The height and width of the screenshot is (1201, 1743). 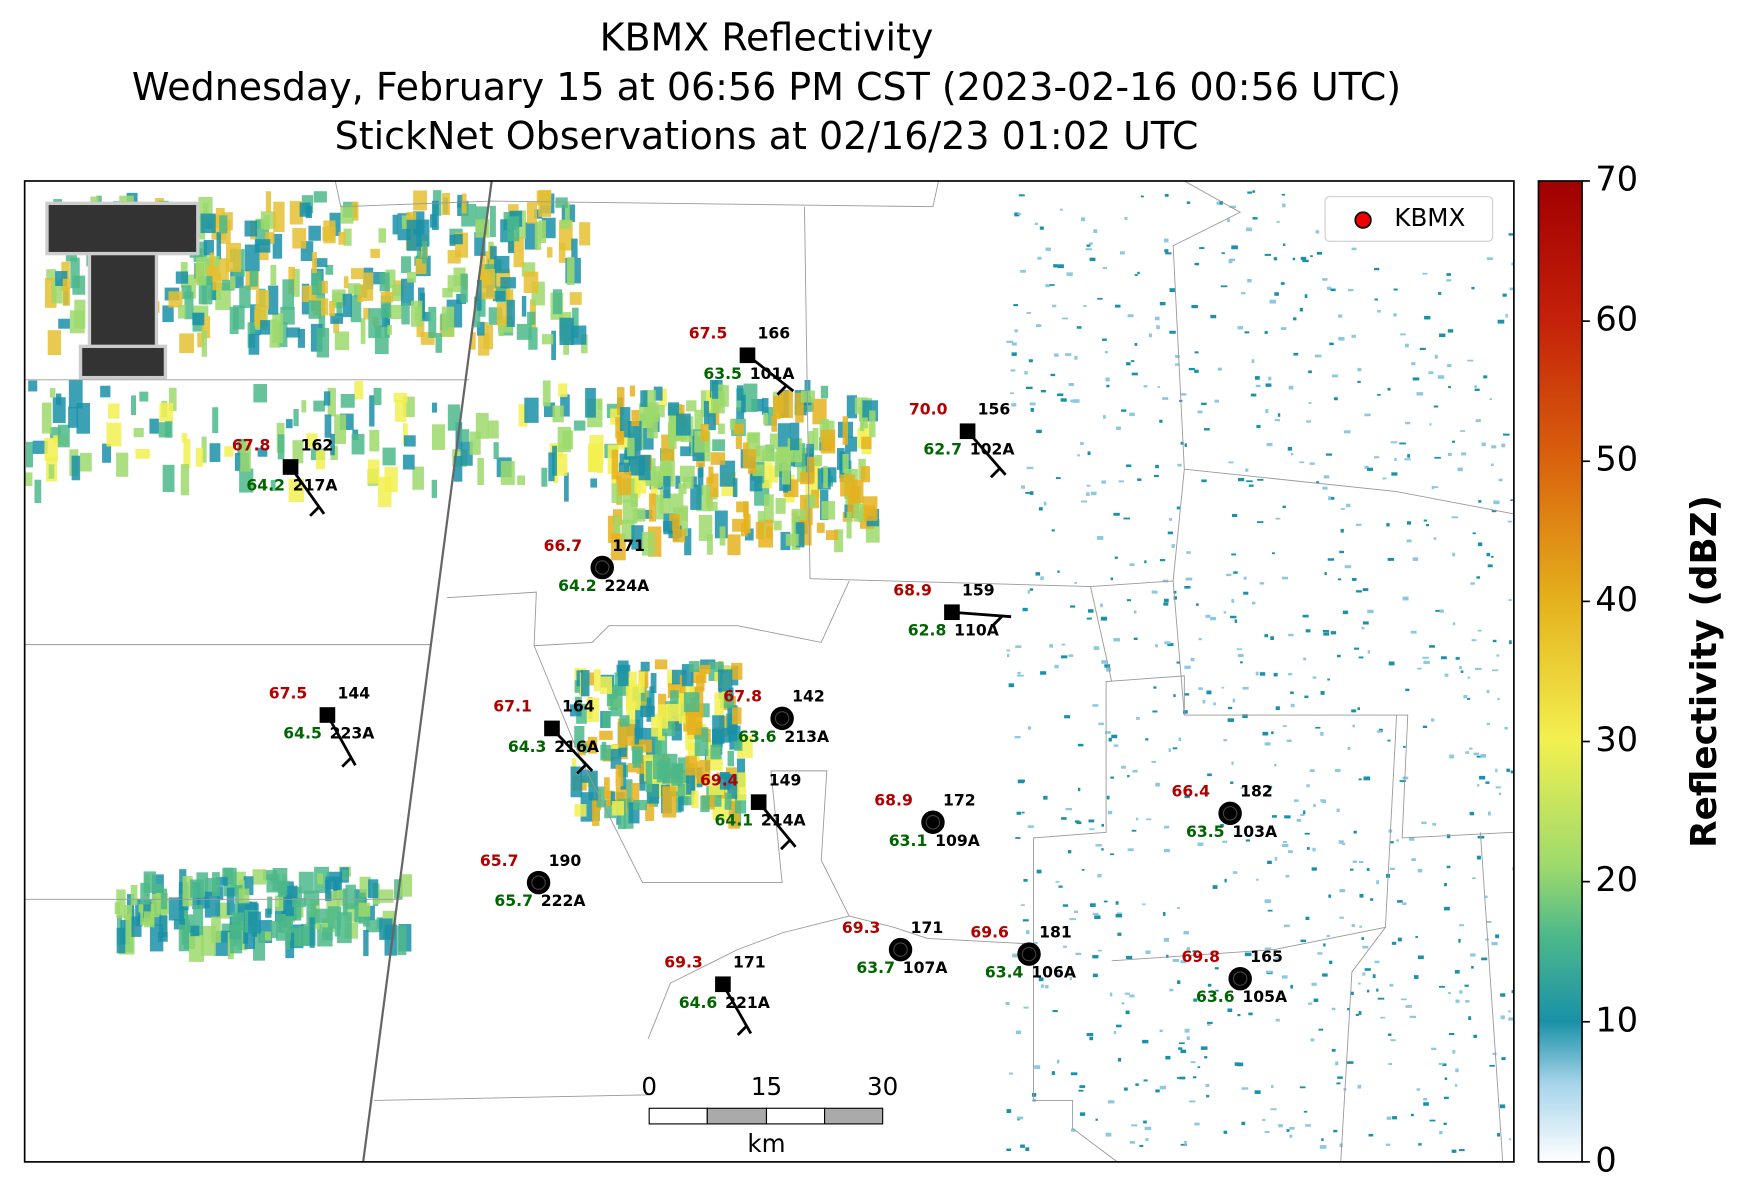 What do you see at coordinates (1240, 978) in the screenshot?
I see `station-ring` at bounding box center [1240, 978].